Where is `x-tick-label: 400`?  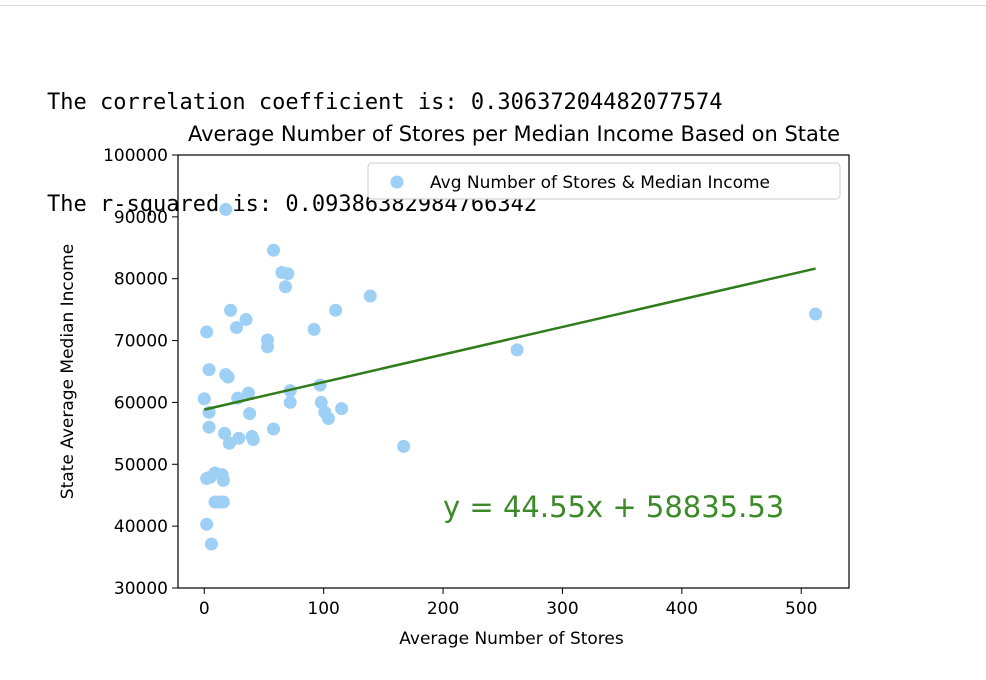 x-tick-label: 400 is located at coordinates (682, 609).